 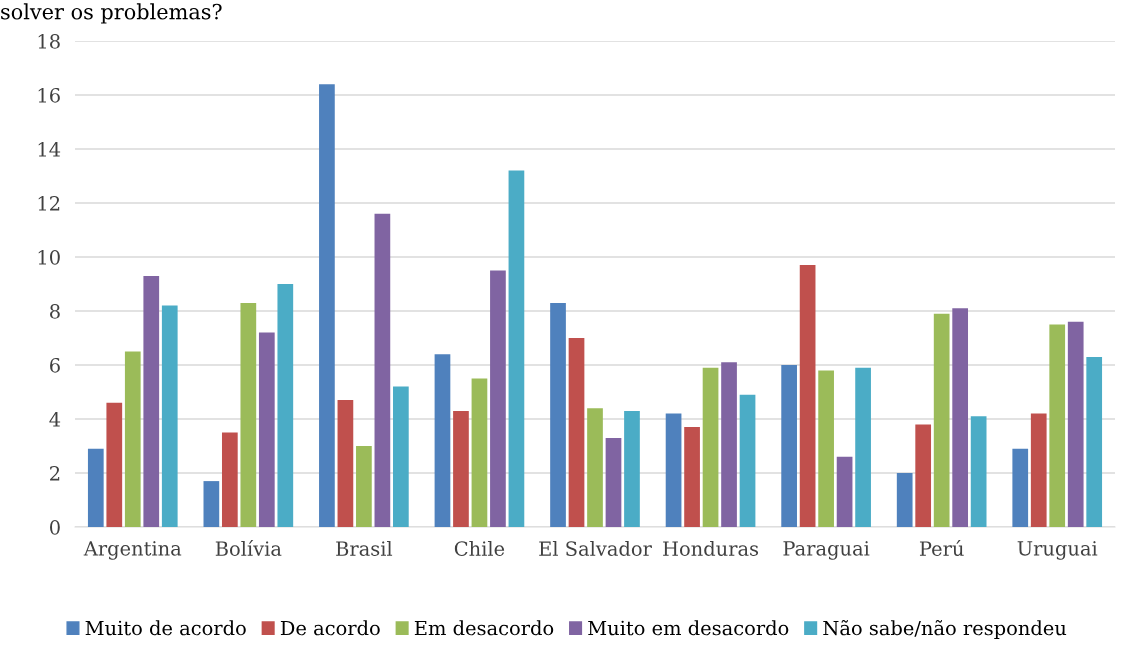 I want to click on y-tick-label: 6, so click(x=55, y=365).